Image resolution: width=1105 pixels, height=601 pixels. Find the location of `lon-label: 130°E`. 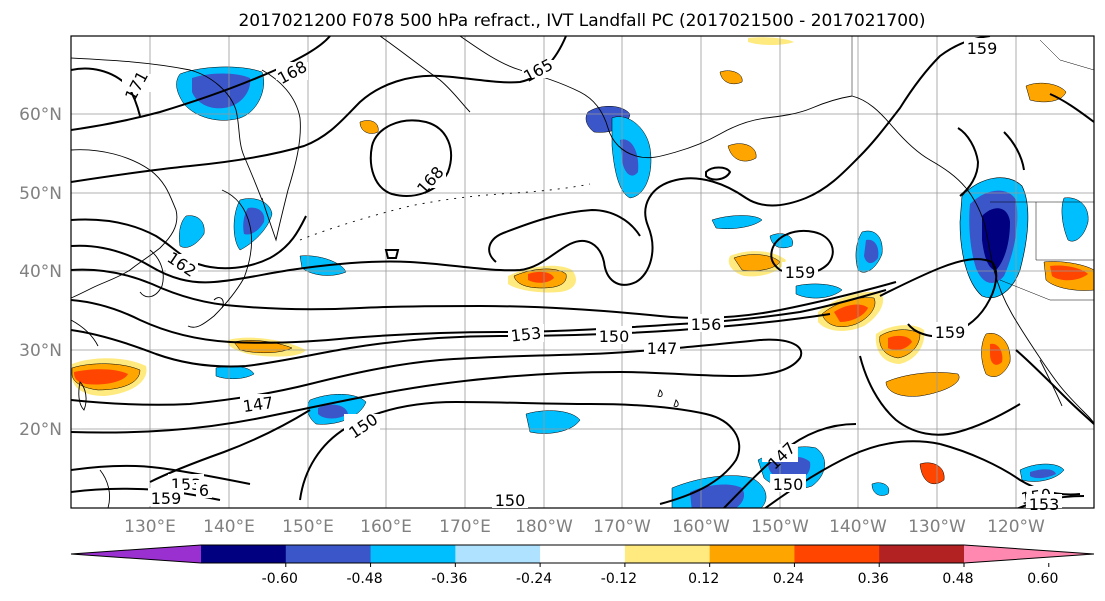

lon-label: 130°E is located at coordinates (150, 527).